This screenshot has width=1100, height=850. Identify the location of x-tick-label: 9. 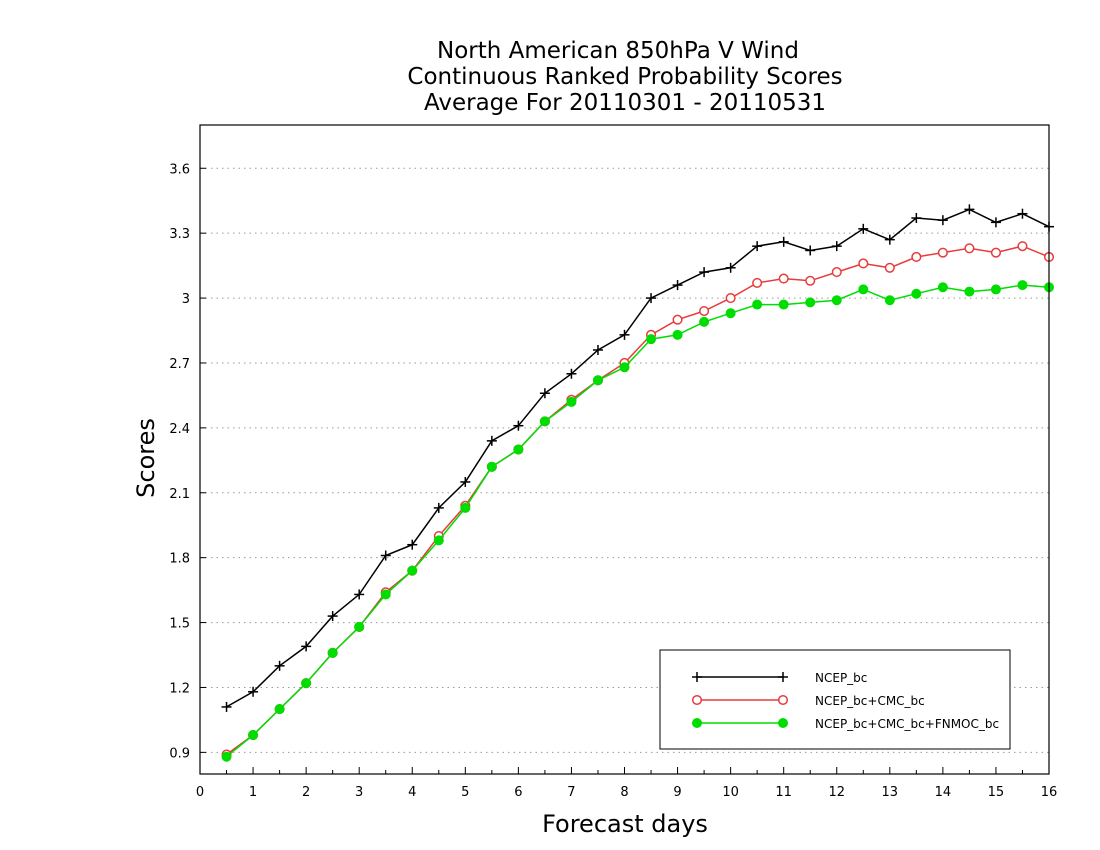
(677, 792).